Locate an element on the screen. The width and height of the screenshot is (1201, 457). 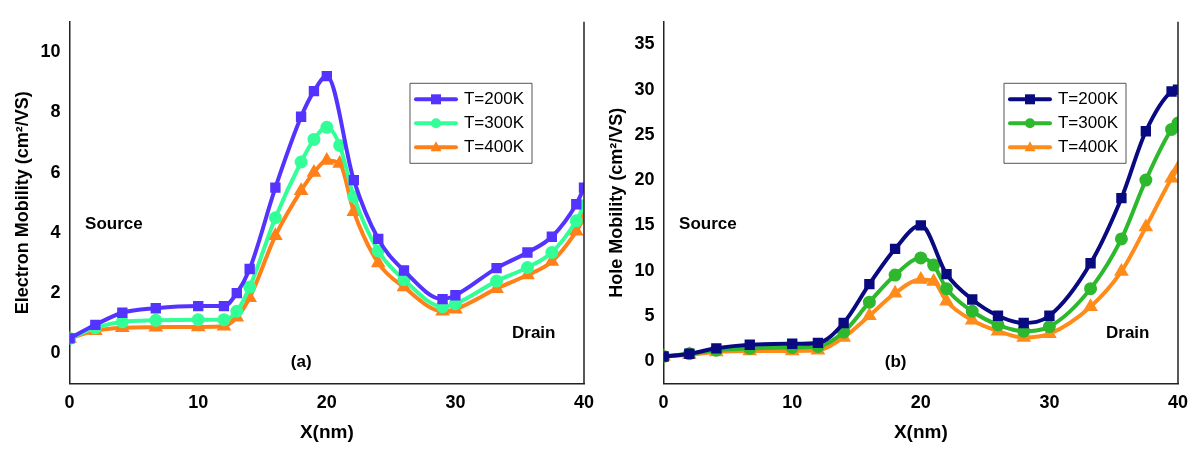
y-tick-label: 8 is located at coordinates (55, 111).